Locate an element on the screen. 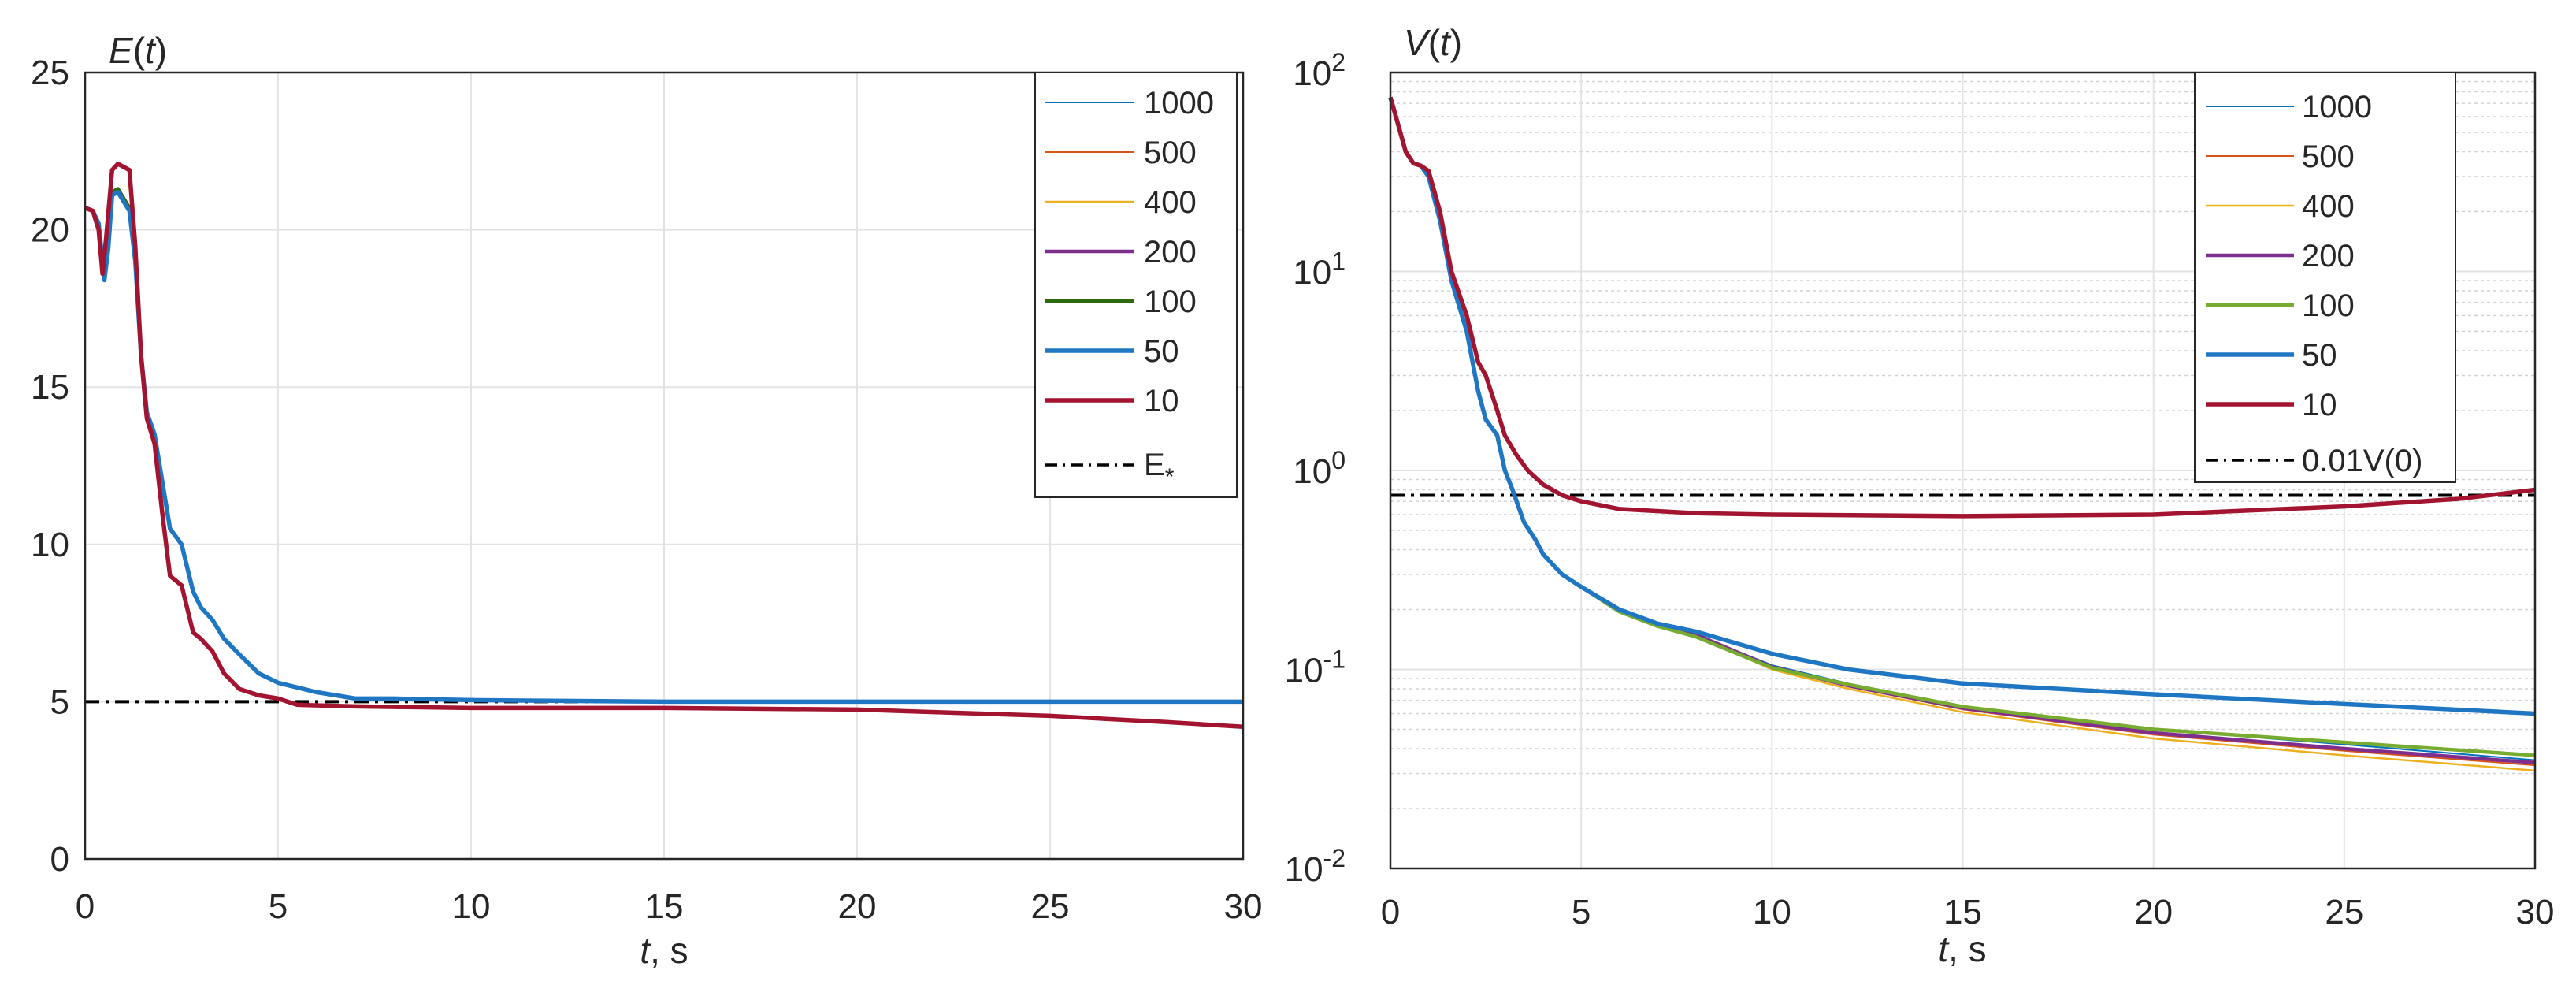 This screenshot has width=2576, height=989. left-x-axis-label: t, s is located at coordinates (664, 950).